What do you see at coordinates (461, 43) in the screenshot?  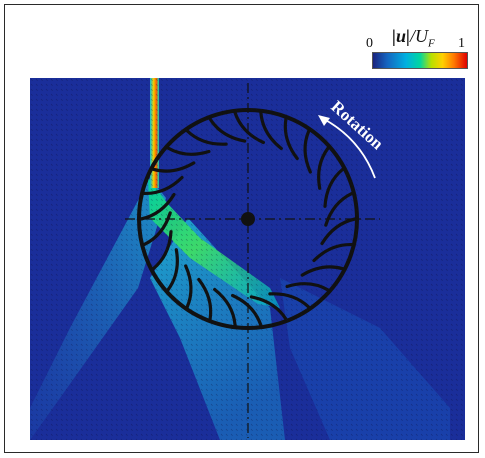 I see `colorbar-max-label: 1` at bounding box center [461, 43].